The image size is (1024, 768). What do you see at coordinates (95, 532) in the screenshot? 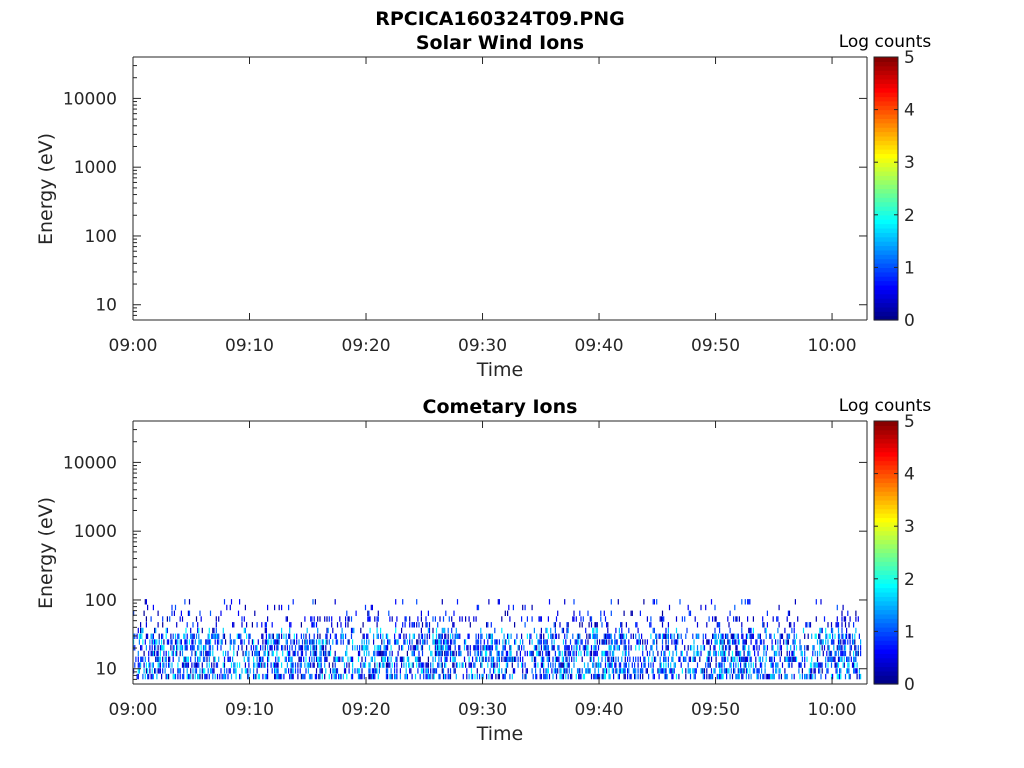
I see `y-tick-label: 1000` at bounding box center [95, 532].